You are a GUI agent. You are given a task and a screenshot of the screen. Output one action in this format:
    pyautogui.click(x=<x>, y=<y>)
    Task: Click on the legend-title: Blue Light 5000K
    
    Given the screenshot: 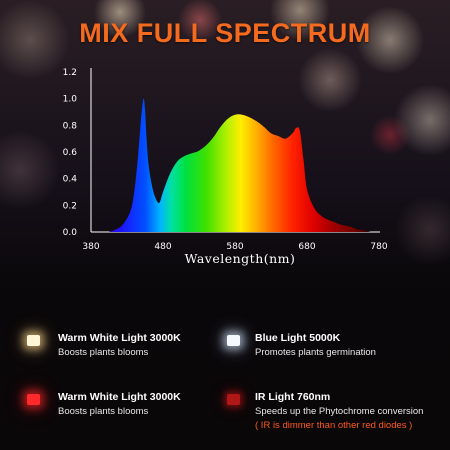 What is the action you would take?
    pyautogui.click(x=298, y=338)
    